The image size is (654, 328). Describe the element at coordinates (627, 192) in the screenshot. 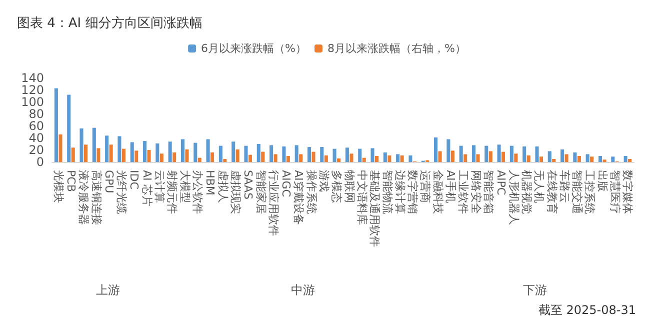

I see `x-tick-label: 数字媒体` at that location.